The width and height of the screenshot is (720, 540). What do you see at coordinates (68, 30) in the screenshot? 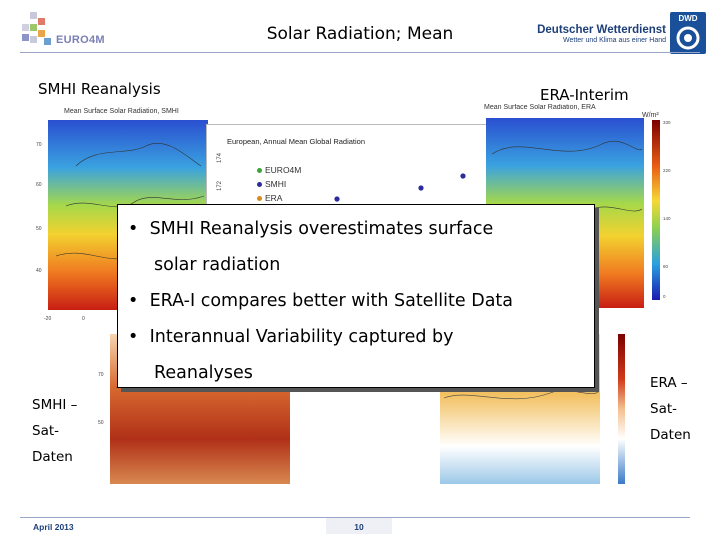
I see `euro4m-logo: EURO4M` at bounding box center [68, 30].